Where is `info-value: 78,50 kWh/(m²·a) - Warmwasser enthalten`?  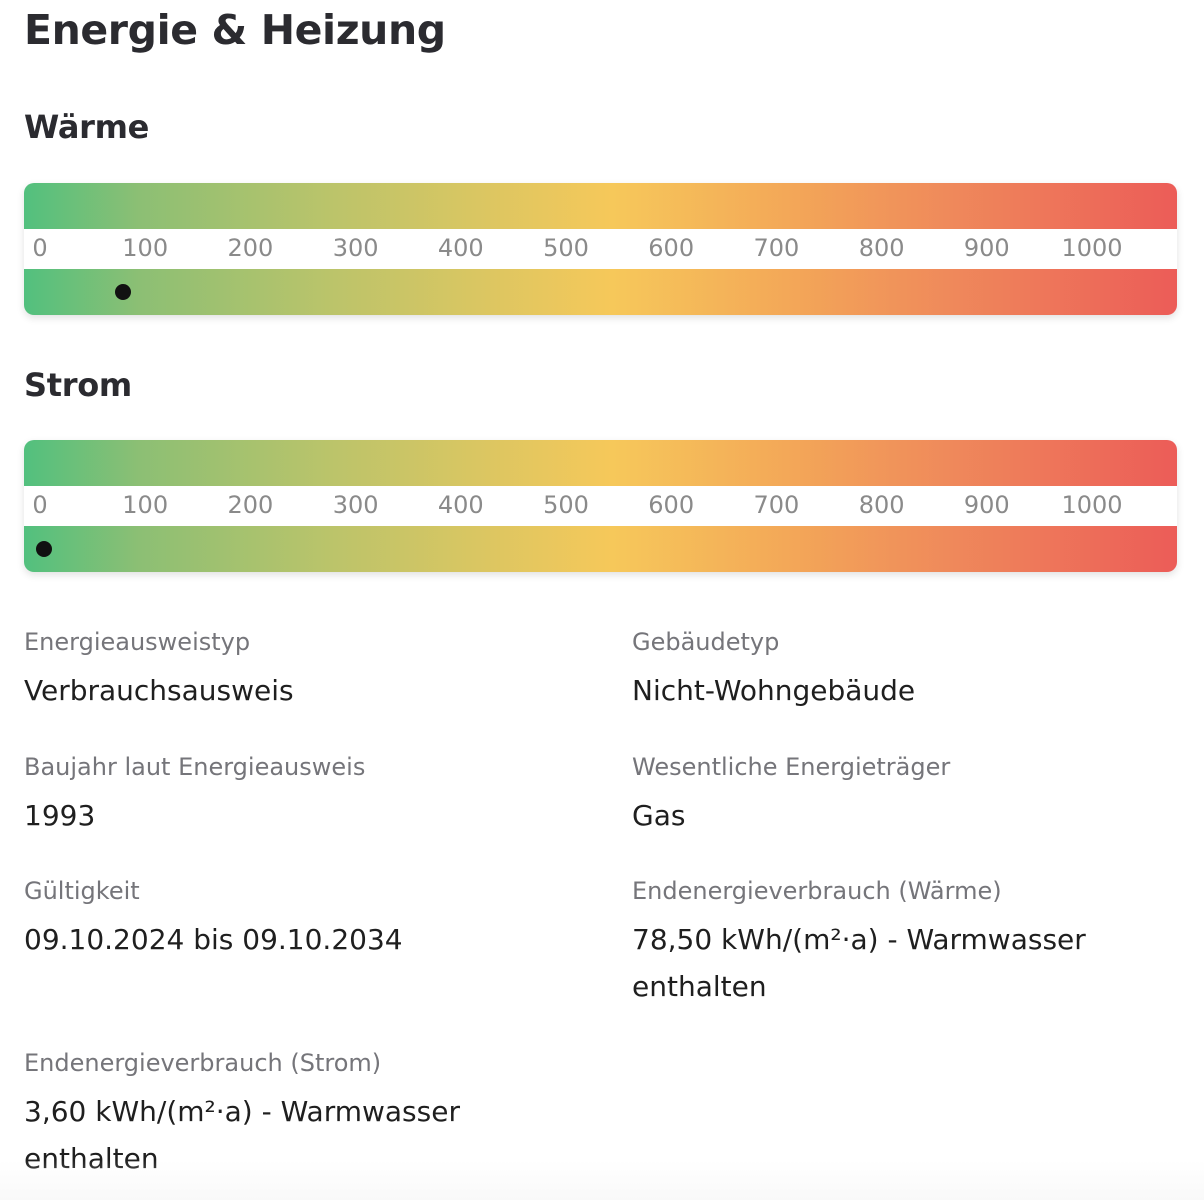
info-value: 78,50 kWh/(m²·a) - Warmwasser enthalten is located at coordinates (859, 963).